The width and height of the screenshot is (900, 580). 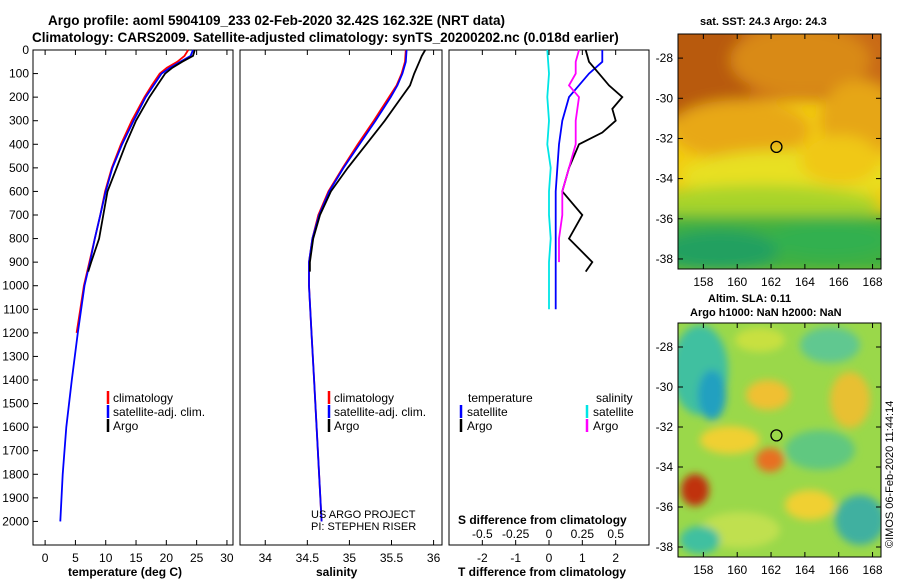 What do you see at coordinates (15, 427) in the screenshot?
I see `y-tick-label: 1600` at bounding box center [15, 427].